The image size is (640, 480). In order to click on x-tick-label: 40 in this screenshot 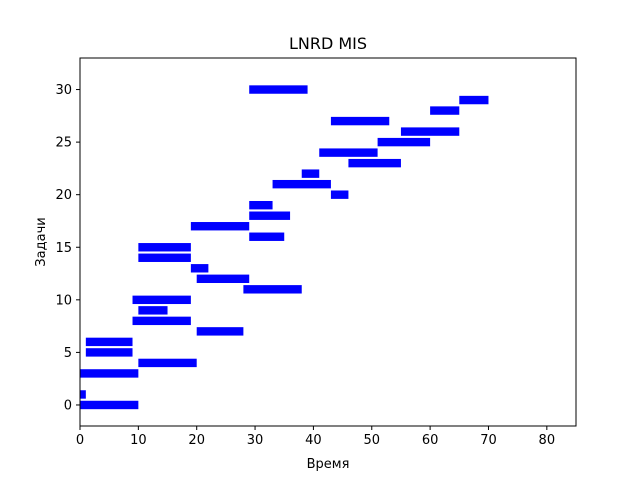, I will do `click(313, 440)`.